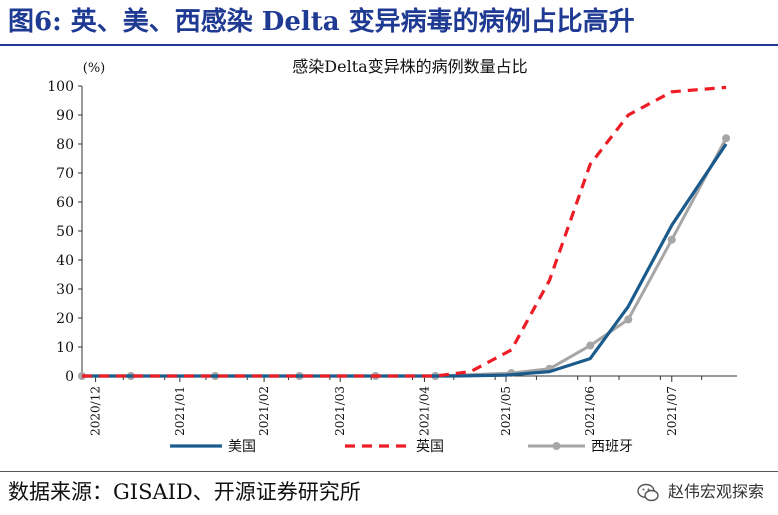 This screenshot has width=778, height=515. I want to click on legend: 美国 英国 西班牙, so click(401, 446).